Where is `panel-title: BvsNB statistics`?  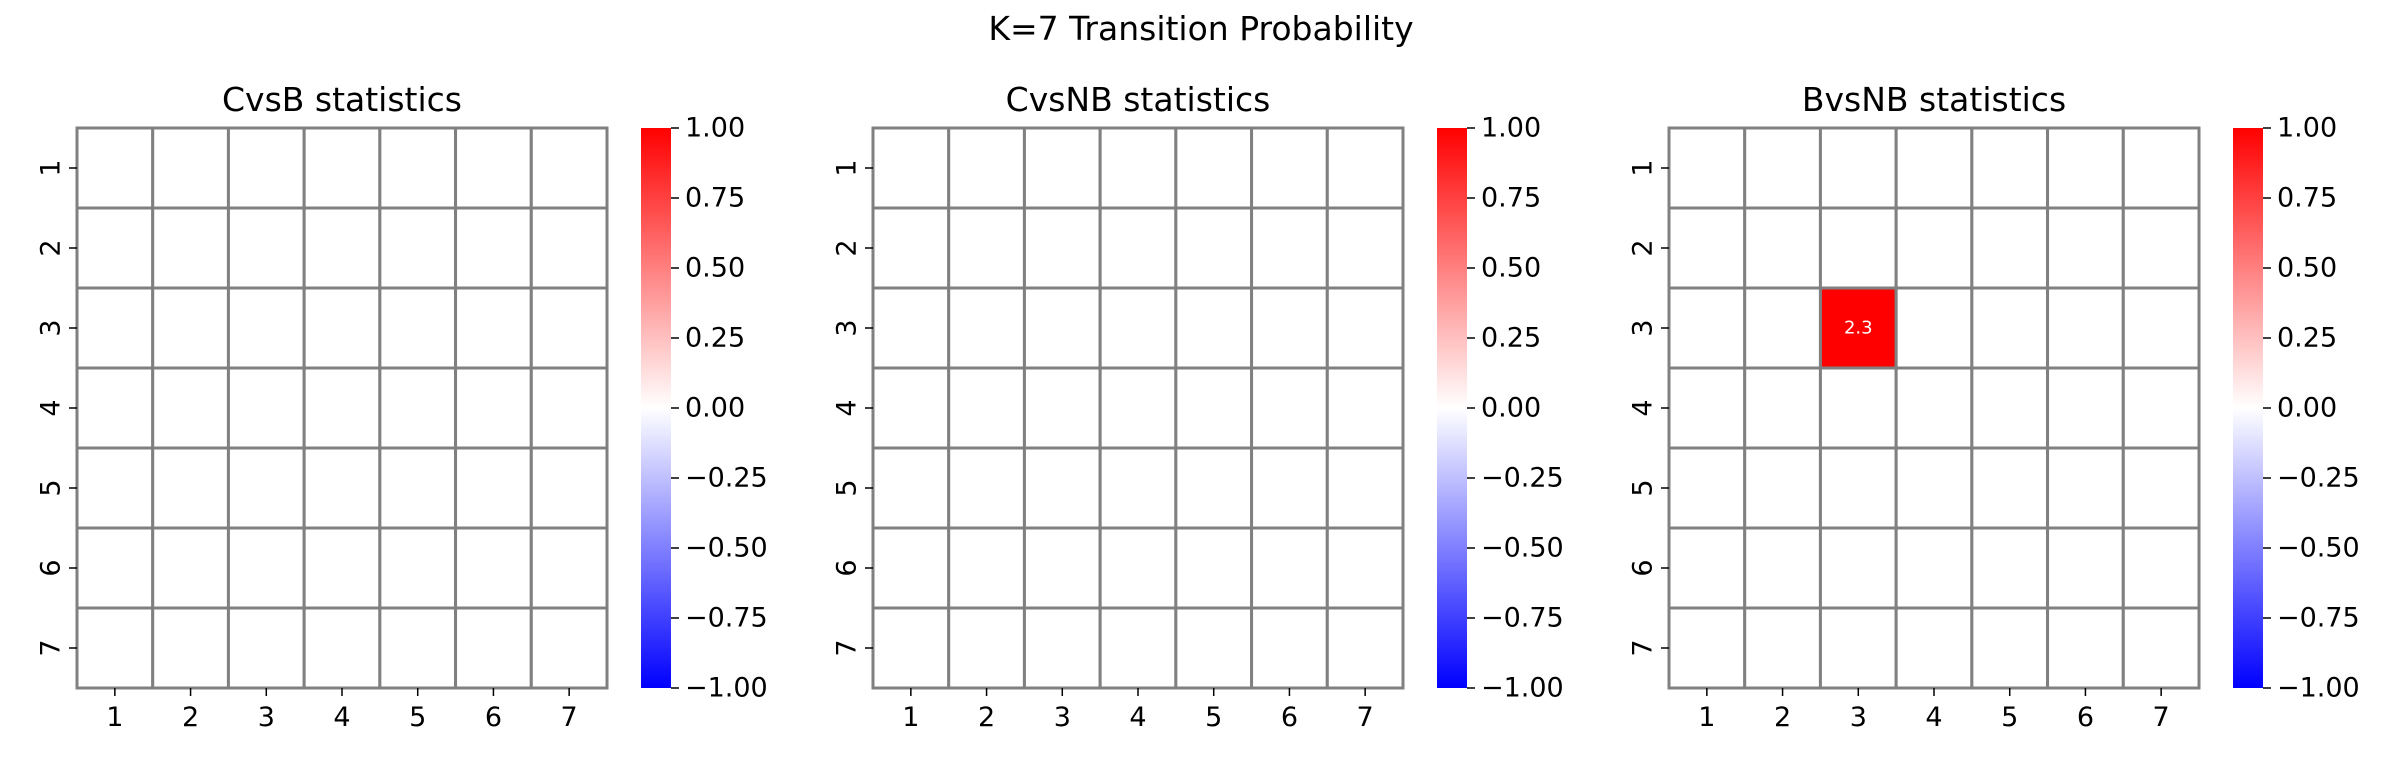 panel-title: BvsNB statistics is located at coordinates (1934, 99).